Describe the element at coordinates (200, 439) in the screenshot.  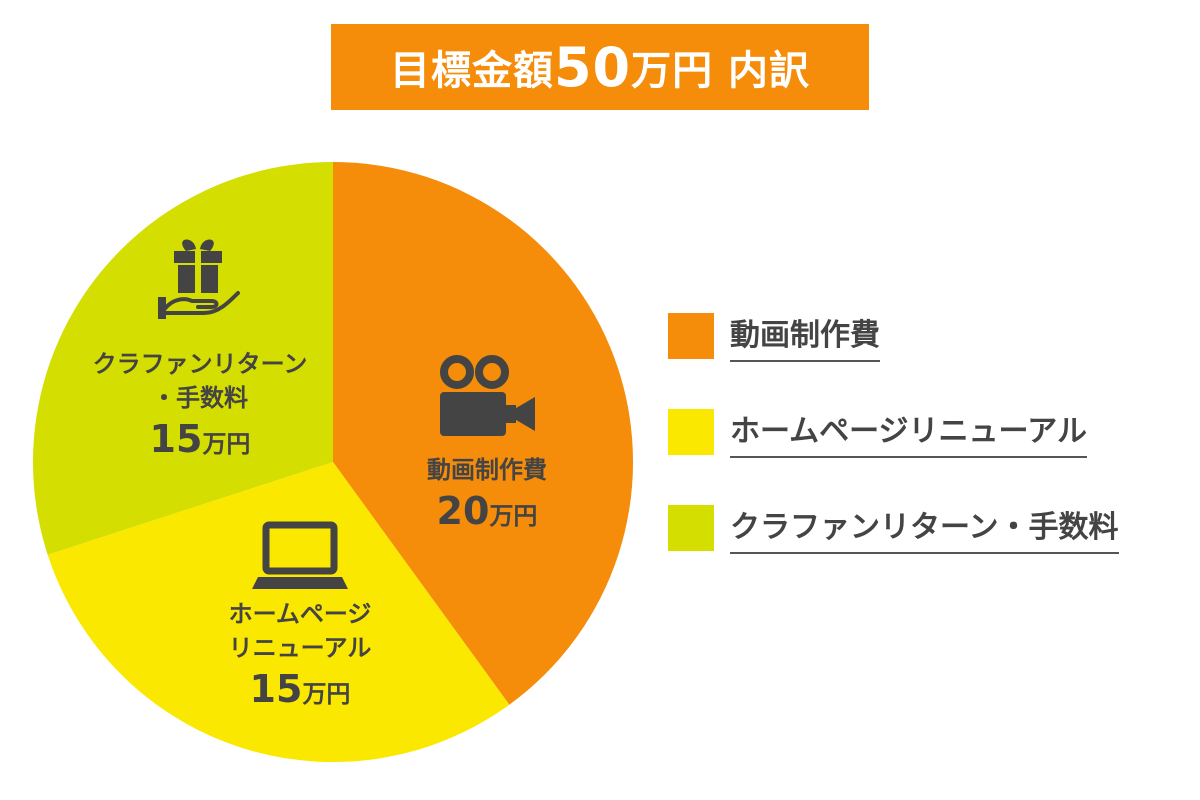
I see `slice-label-crowdfunding-value: 15万円` at that location.